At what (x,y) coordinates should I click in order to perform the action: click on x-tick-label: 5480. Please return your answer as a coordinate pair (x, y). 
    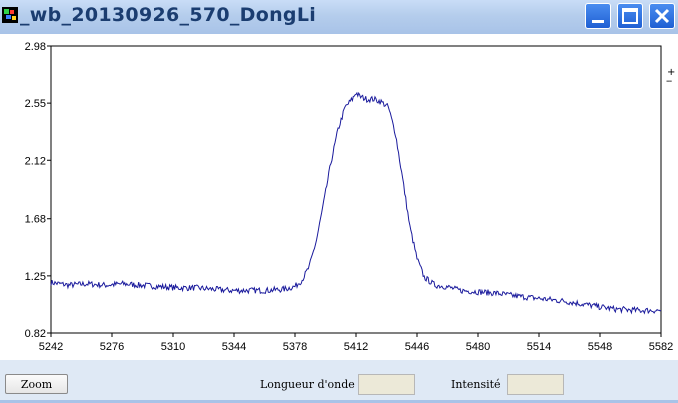
    Looking at the image, I should click on (478, 347).